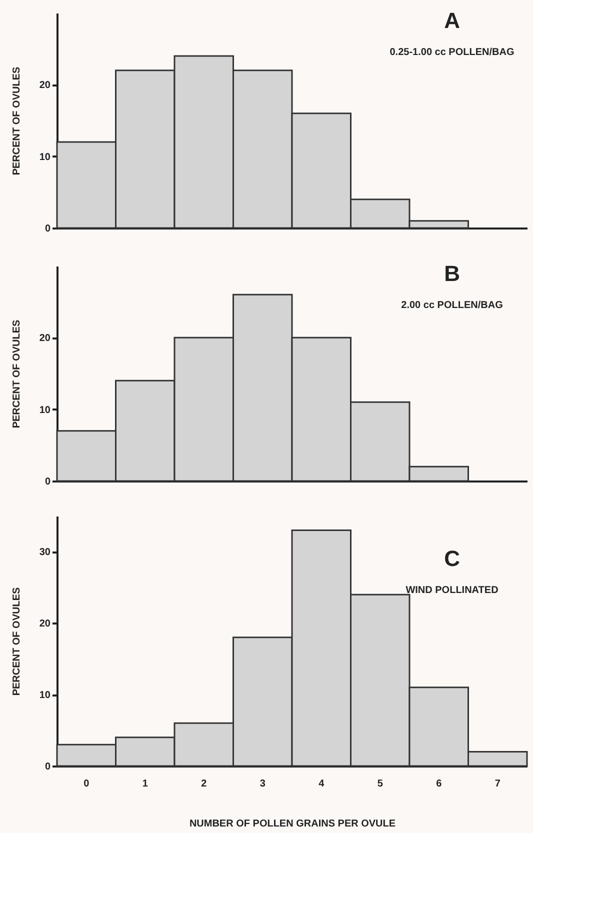 This screenshot has height=919, width=598. I want to click on chart-title: A, so click(452, 20).